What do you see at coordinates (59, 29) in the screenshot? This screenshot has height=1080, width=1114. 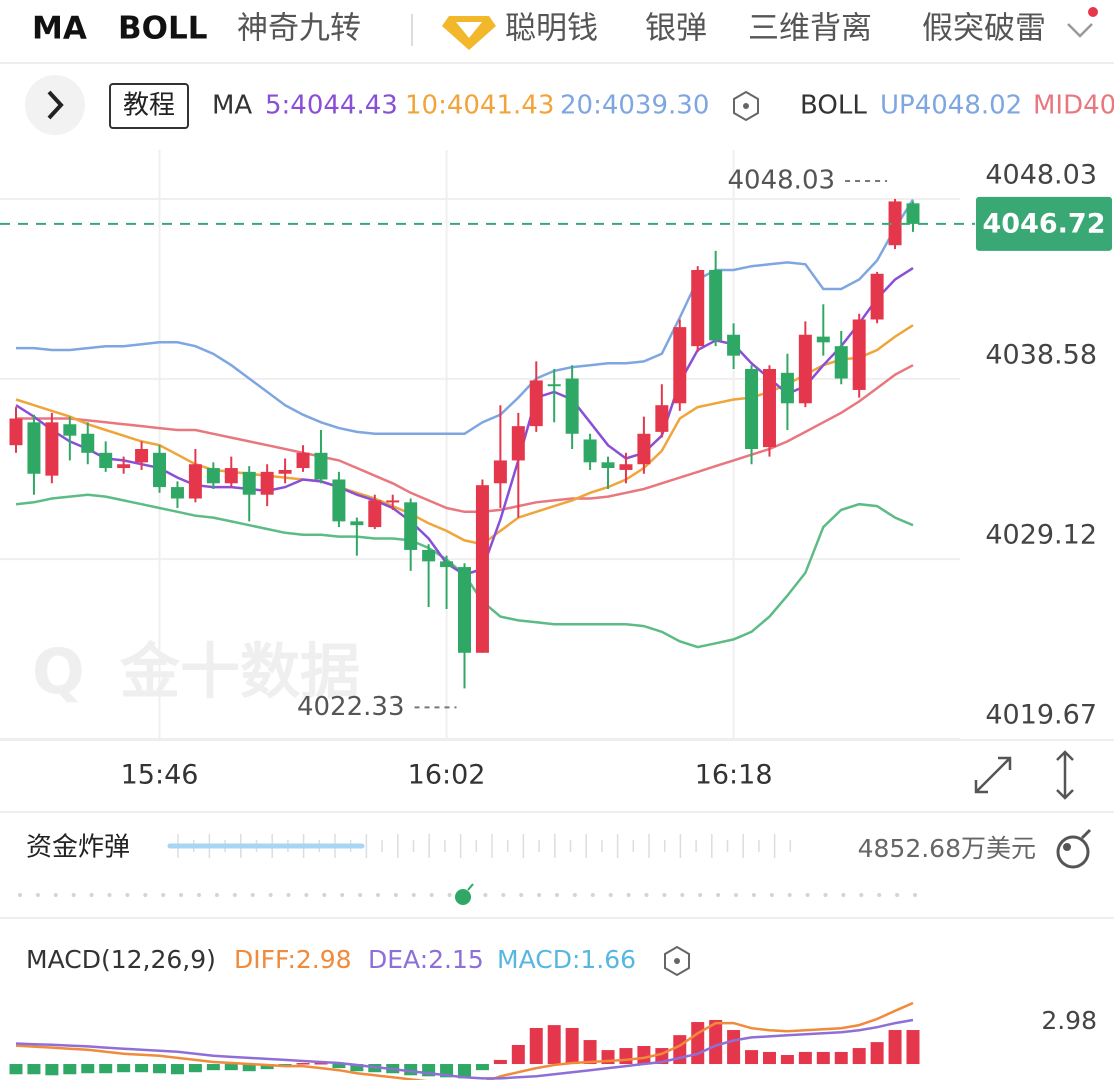 I see `tab: MA` at bounding box center [59, 29].